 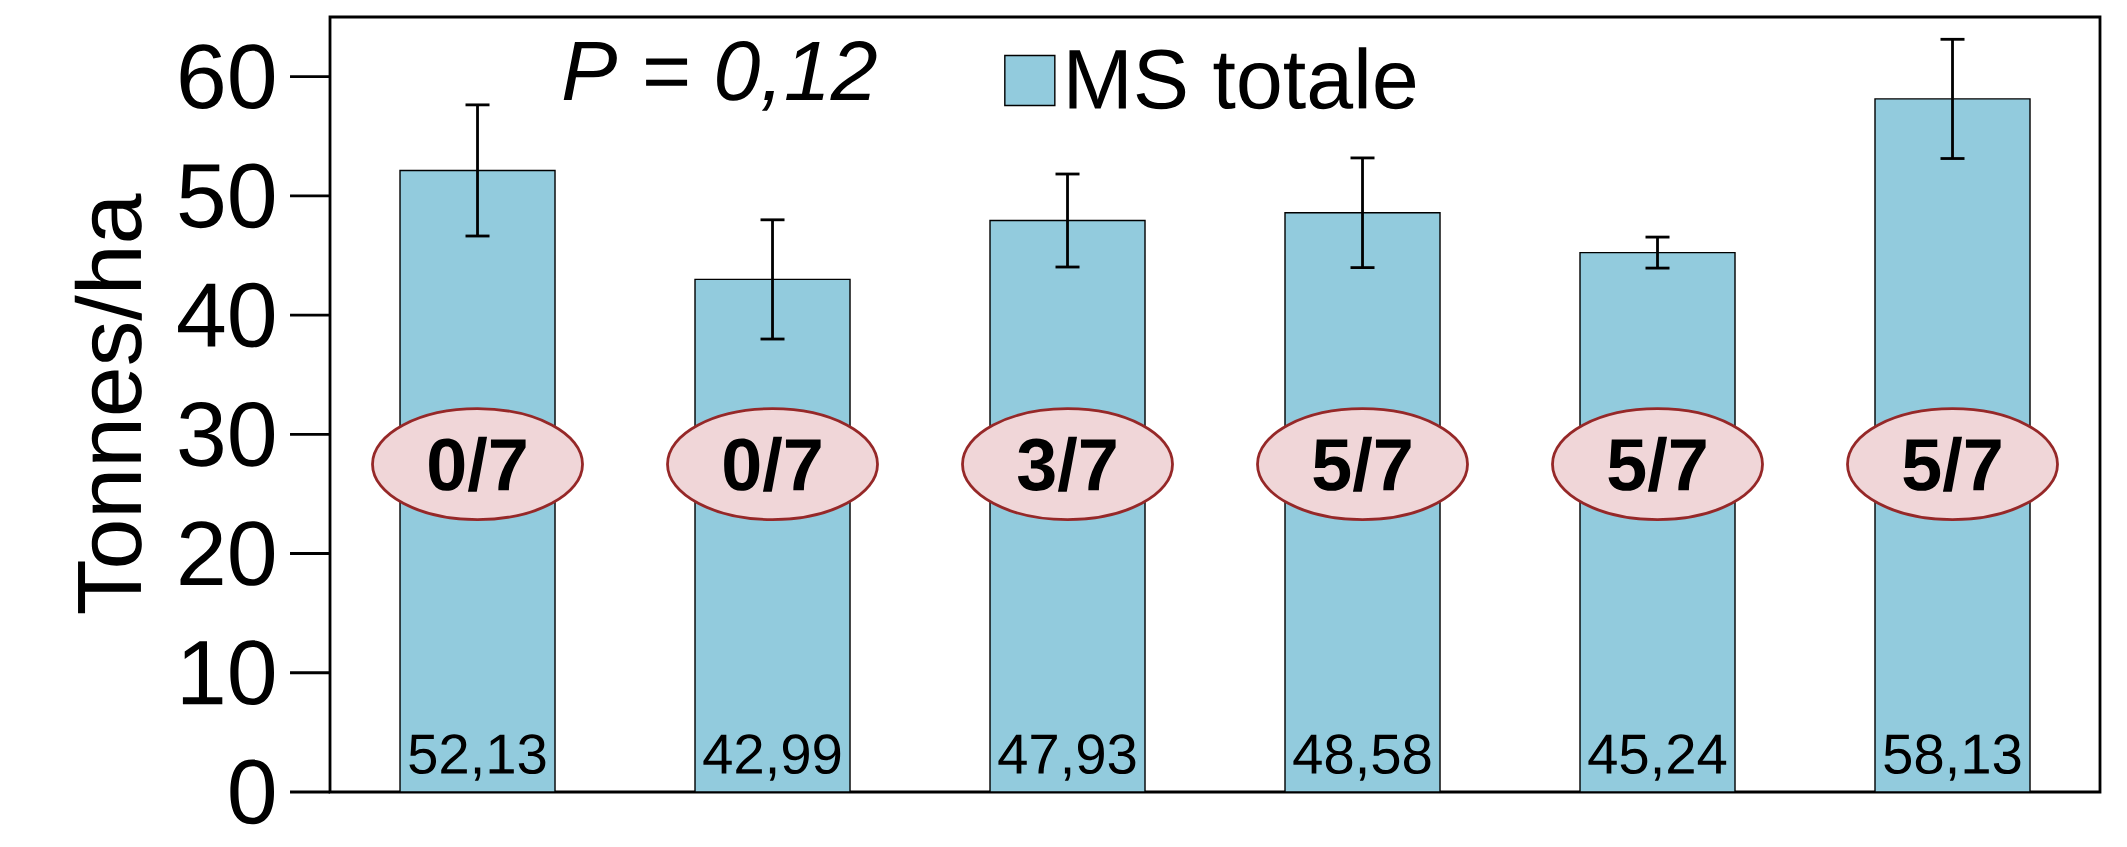 I want to click on data-label: 47,93, so click(x=1067, y=757).